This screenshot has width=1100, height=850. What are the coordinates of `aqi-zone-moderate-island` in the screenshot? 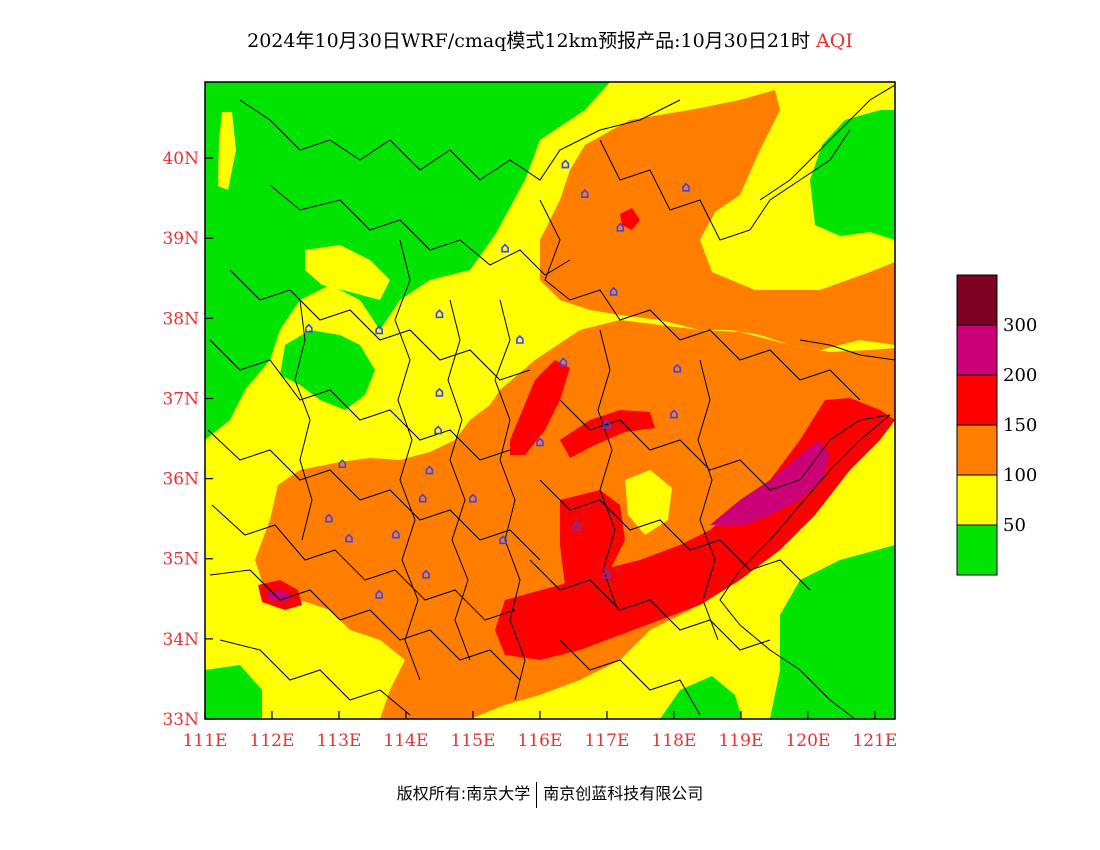 It's located at (648, 502).